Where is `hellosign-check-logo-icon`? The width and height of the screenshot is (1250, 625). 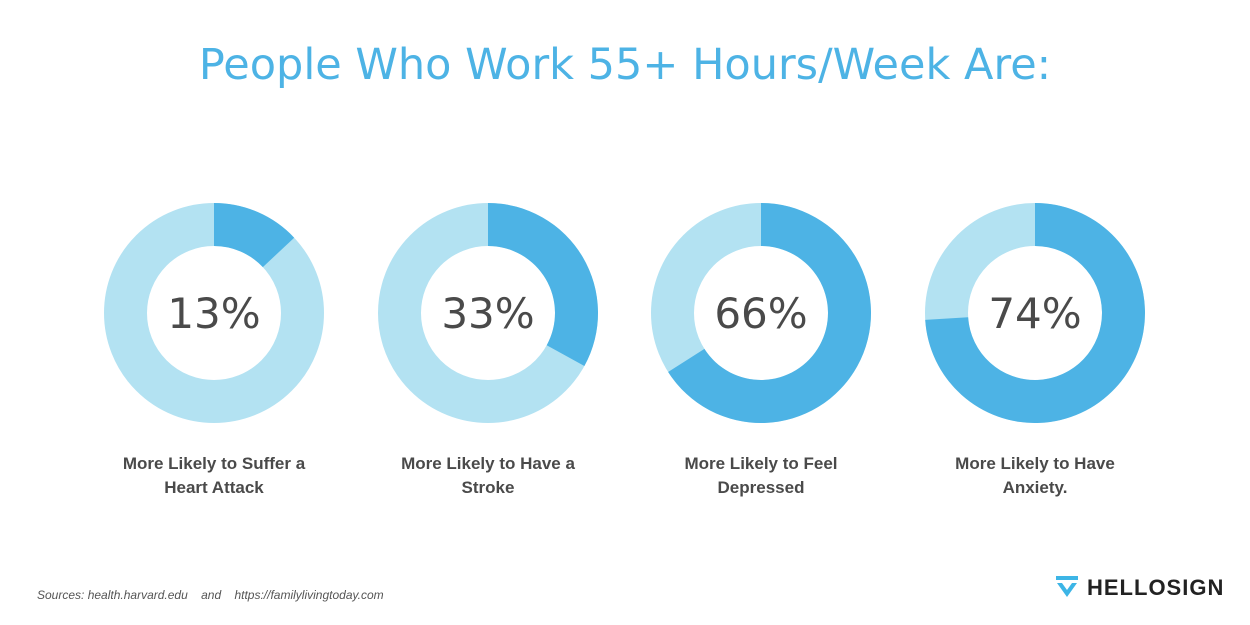 hellosign-check-logo-icon is located at coordinates (1067, 586).